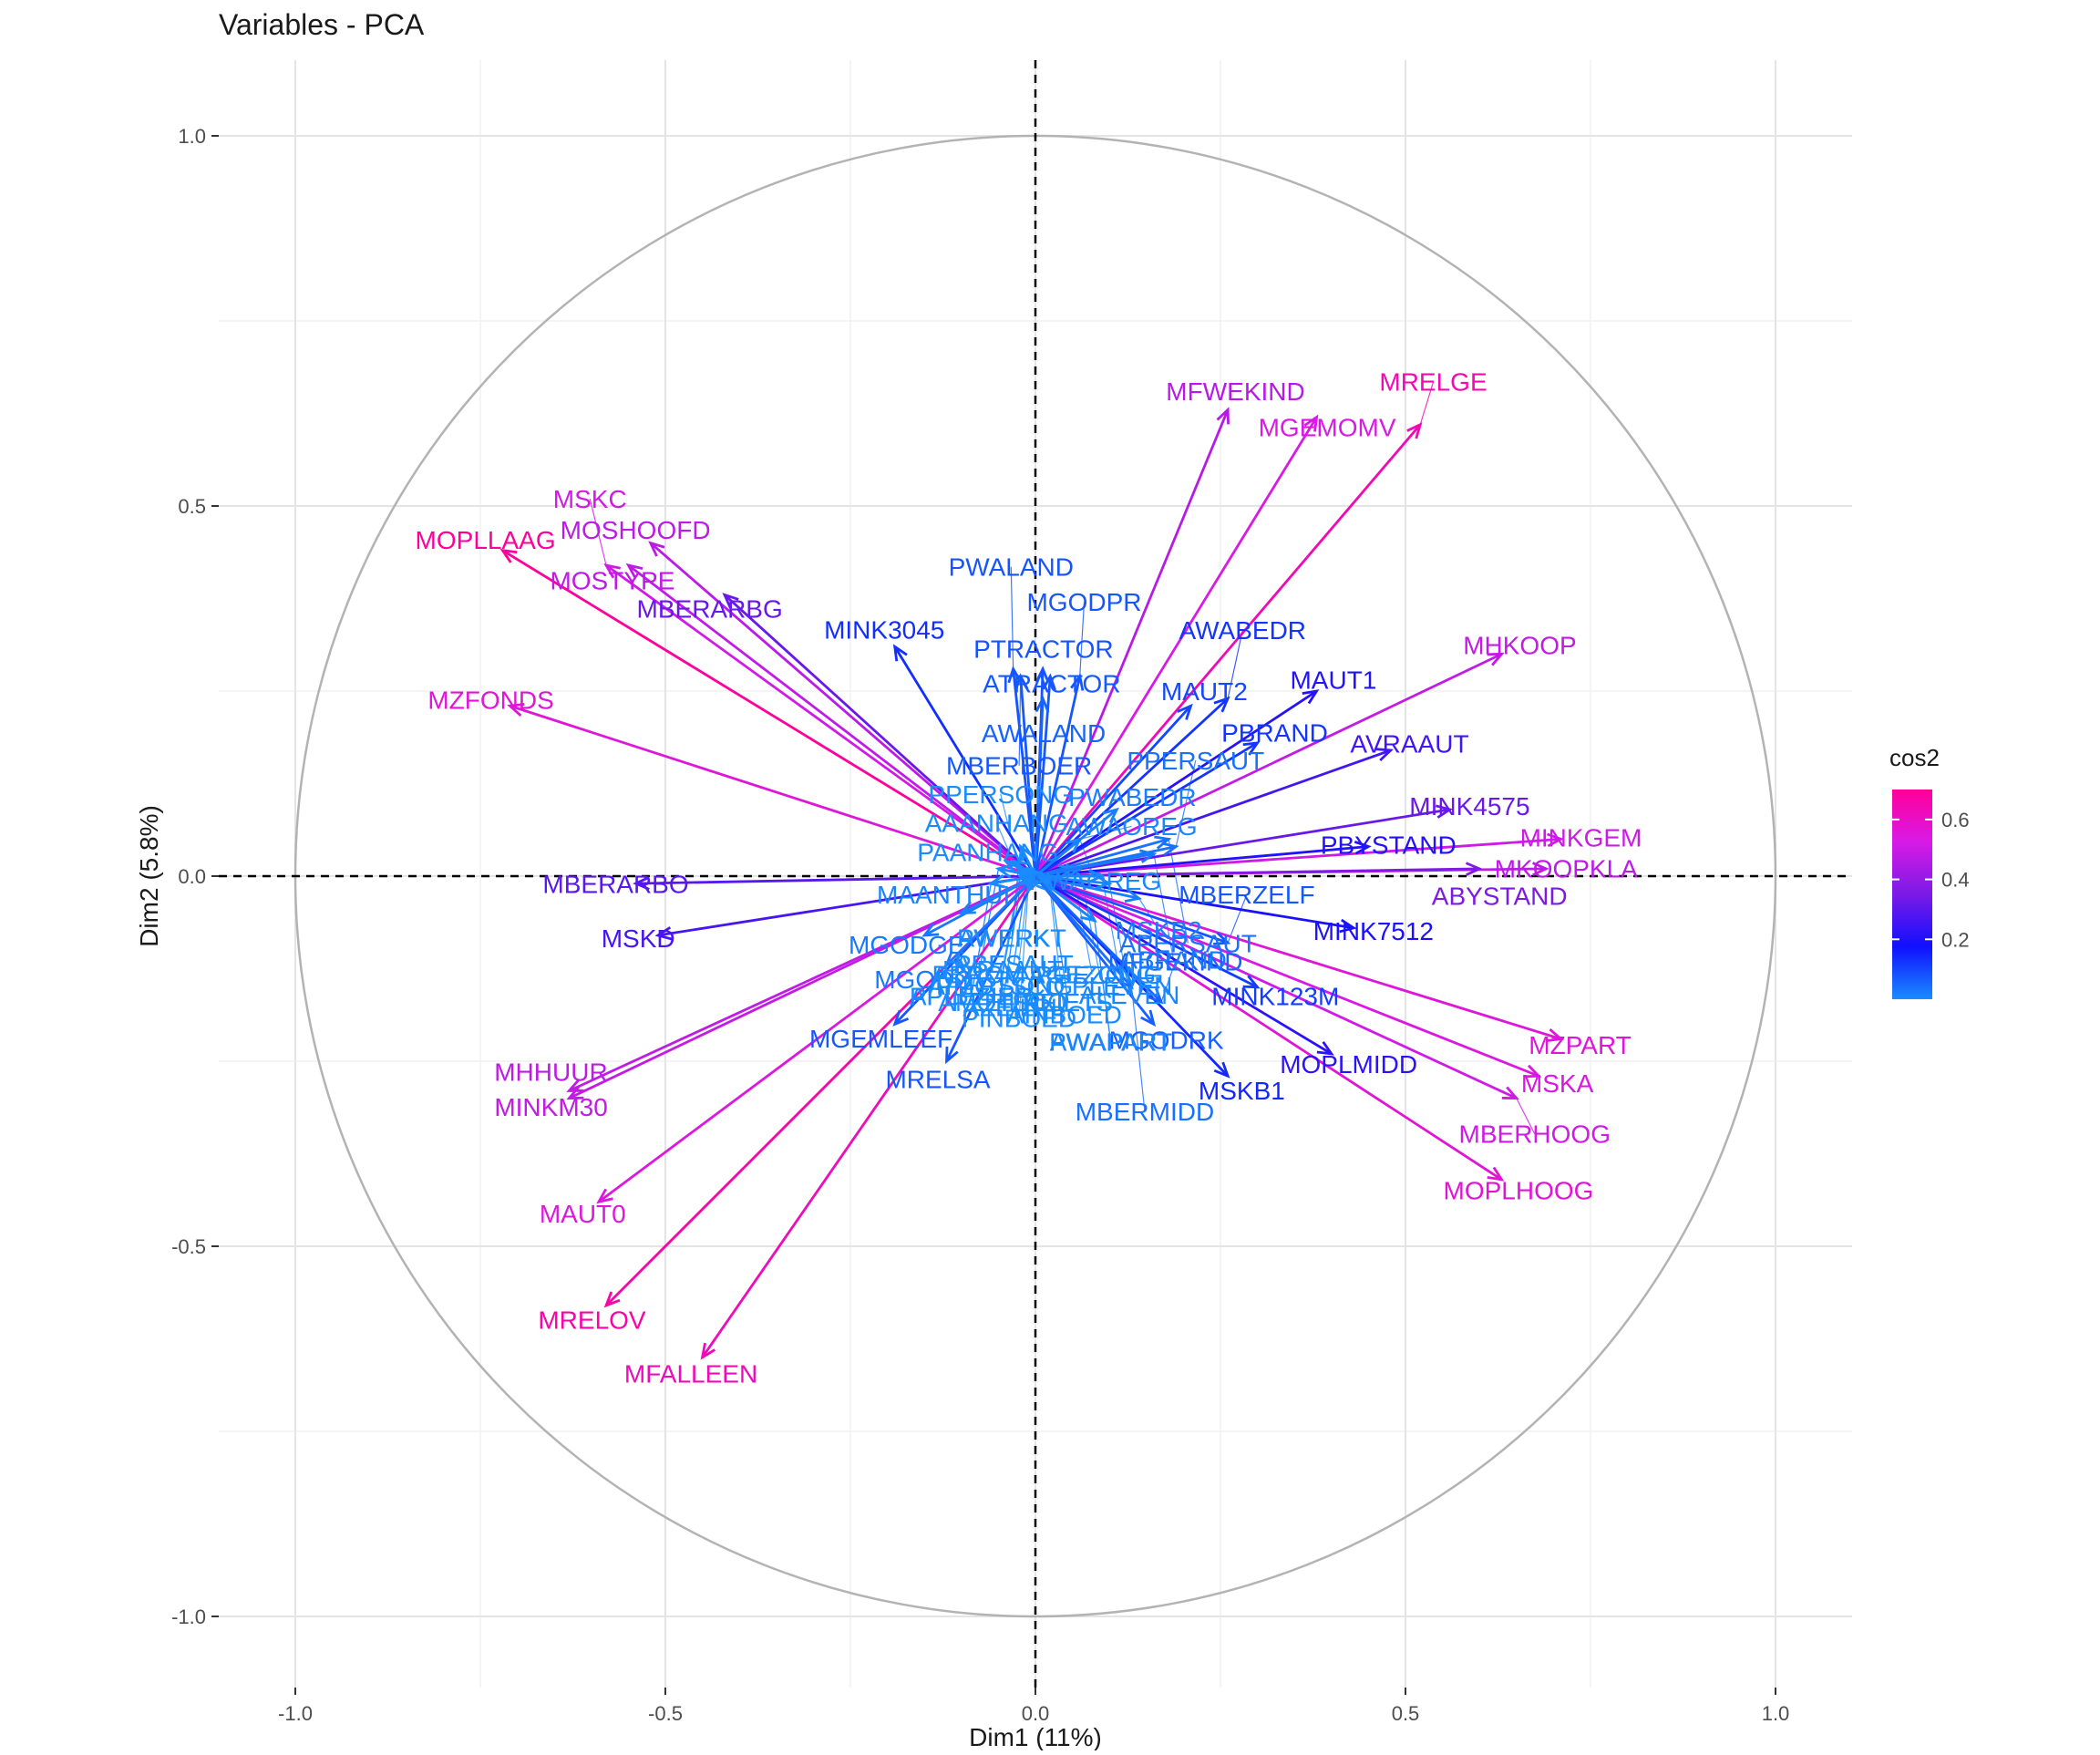 This screenshot has height=1755, width=2100. I want to click on arrowhead-ppersaut, so click(1170, 849).